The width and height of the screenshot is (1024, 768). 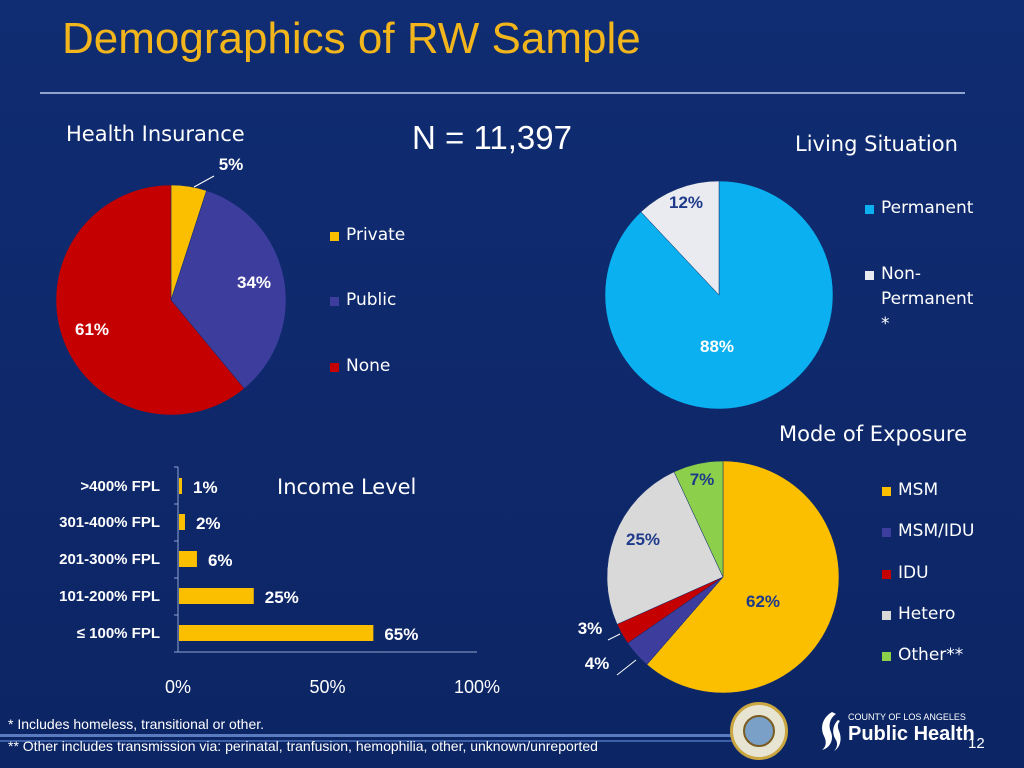 I want to click on pie-slice-hetero, so click(x=665, y=548).